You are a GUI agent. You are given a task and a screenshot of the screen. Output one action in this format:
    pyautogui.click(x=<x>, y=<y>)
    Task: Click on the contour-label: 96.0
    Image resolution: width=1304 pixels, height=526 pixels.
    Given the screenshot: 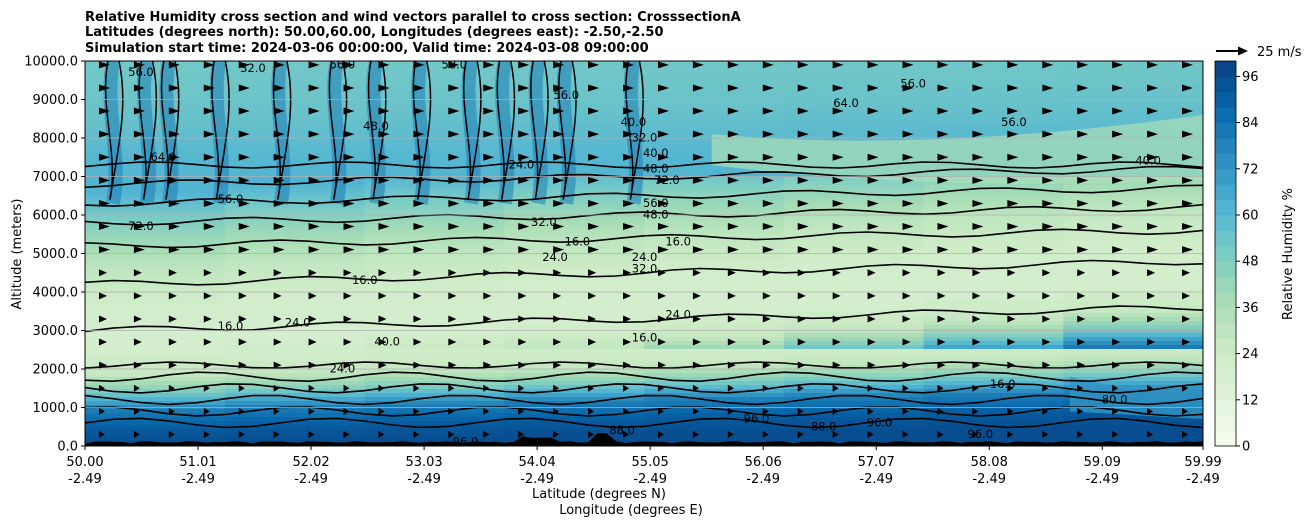 What is the action you would take?
    pyautogui.click(x=757, y=419)
    